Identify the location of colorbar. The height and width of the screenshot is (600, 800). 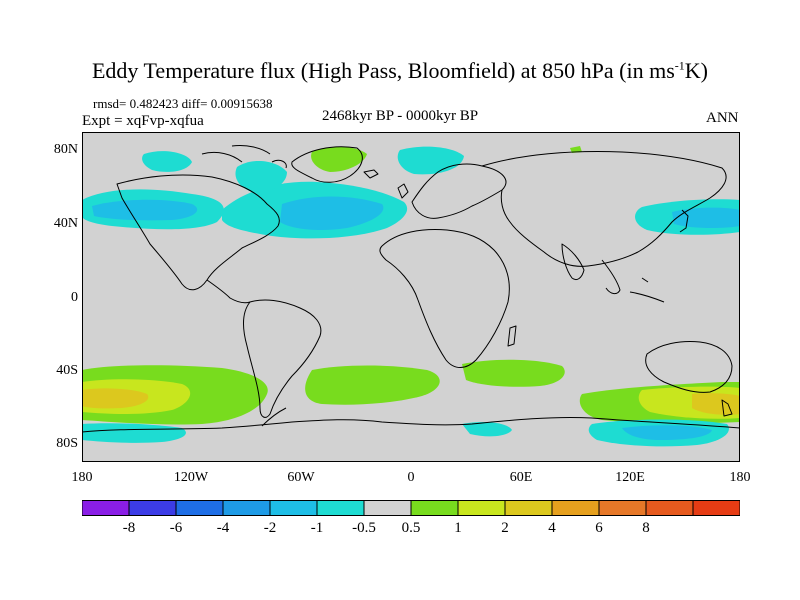
(411, 508).